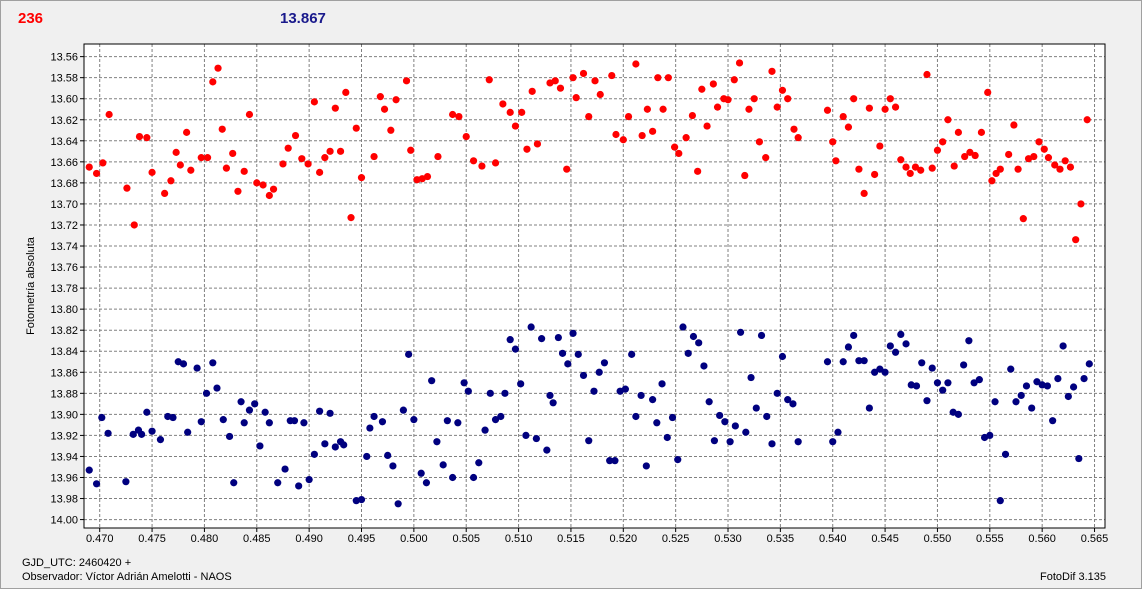 The height and width of the screenshot is (589, 1142). Describe the element at coordinates (64, 205) in the screenshot. I see `y-tick-label: 13.70` at that location.